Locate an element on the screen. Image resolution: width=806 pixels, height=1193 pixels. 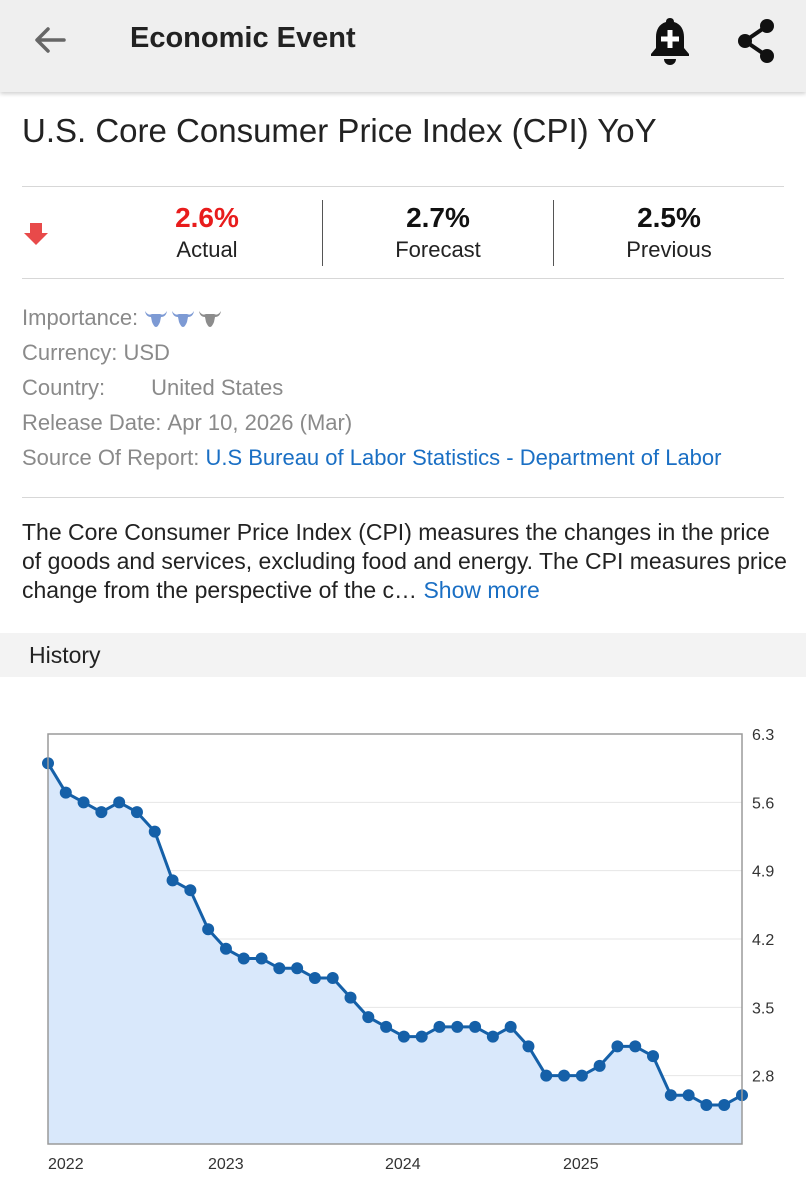
arrow-left-icon is located at coordinates (50, 40).